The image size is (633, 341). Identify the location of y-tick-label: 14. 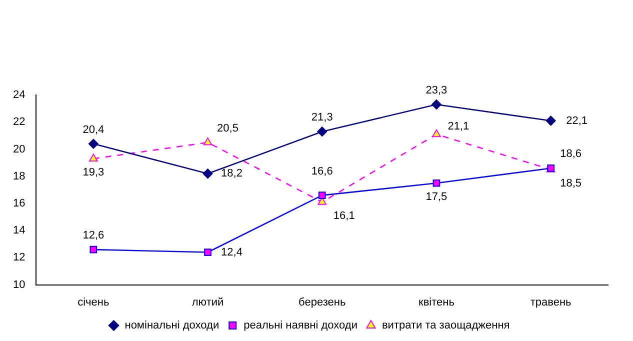
(19, 230).